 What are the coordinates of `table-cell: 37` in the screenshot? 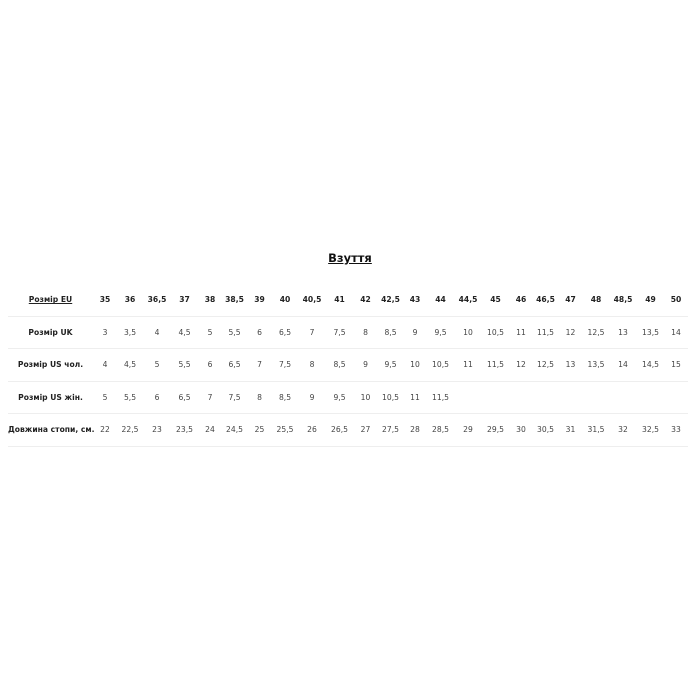 It's located at (184, 300).